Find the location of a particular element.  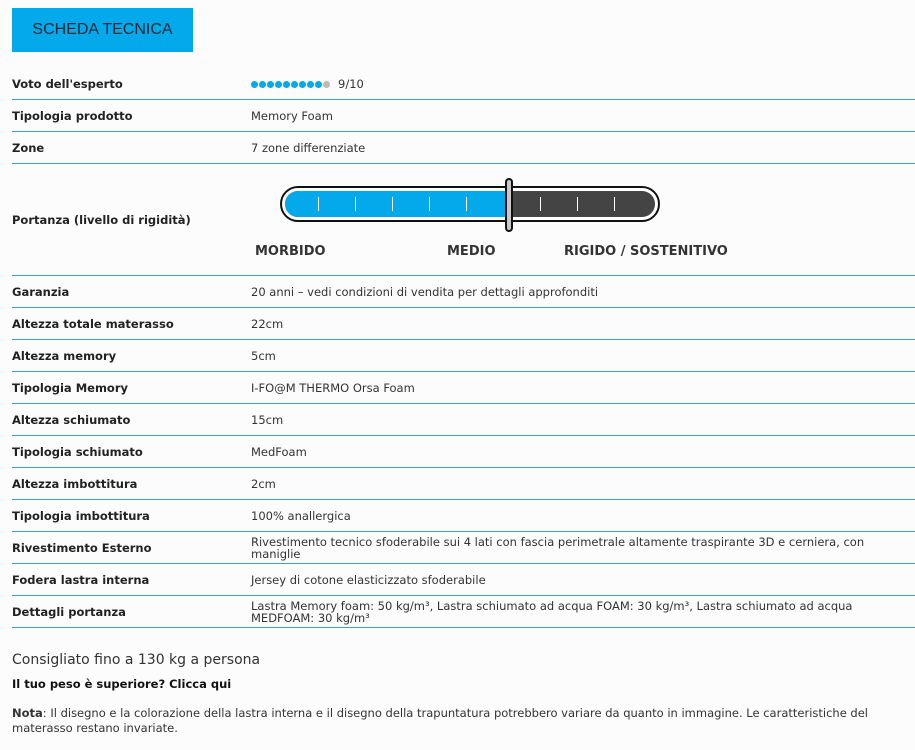

row-label: Rivestimento Esterno is located at coordinates (82, 547).